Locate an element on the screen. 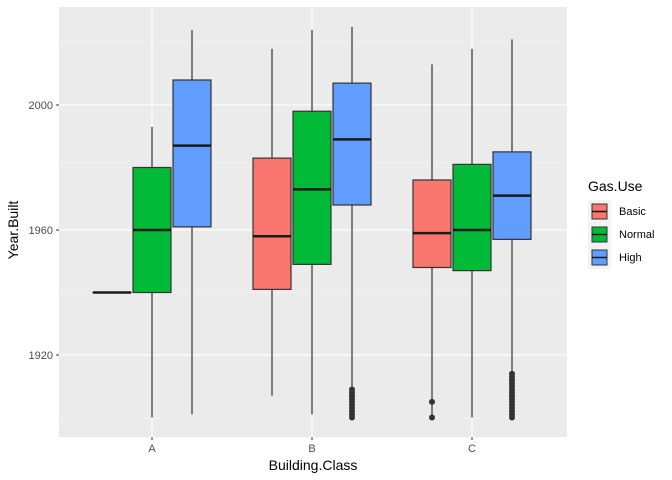  box-basic-b is located at coordinates (272, 222).